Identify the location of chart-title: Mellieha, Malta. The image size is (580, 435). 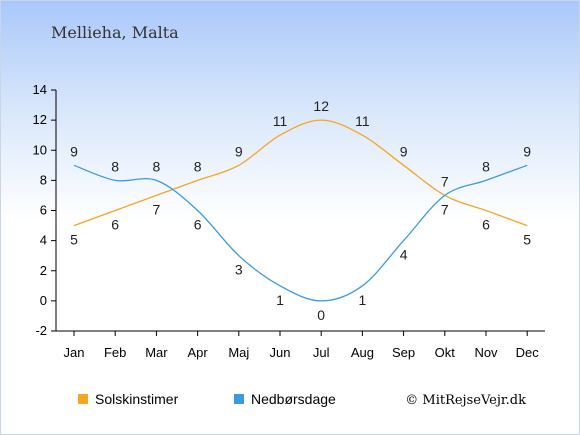
(115, 32).